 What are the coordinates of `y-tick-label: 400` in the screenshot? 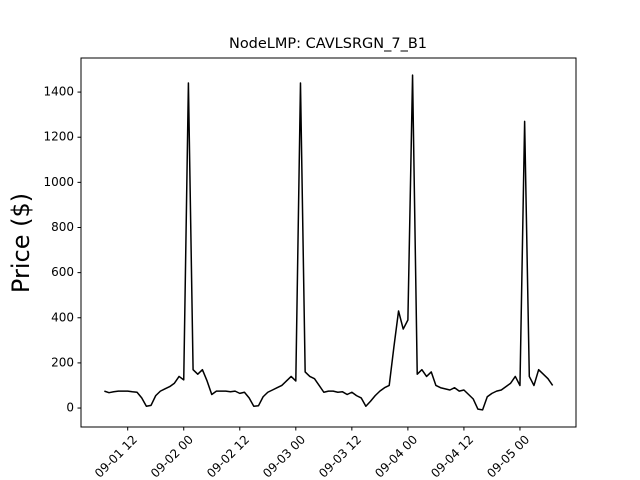 It's located at (62, 317).